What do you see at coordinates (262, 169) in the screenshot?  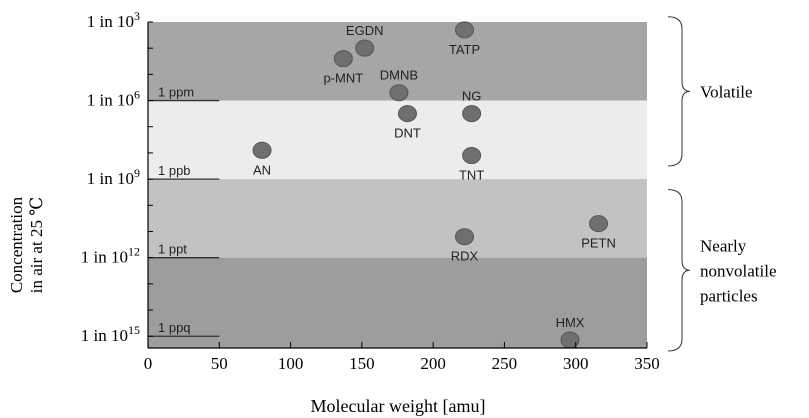 I see `point-label: AN` at bounding box center [262, 169].